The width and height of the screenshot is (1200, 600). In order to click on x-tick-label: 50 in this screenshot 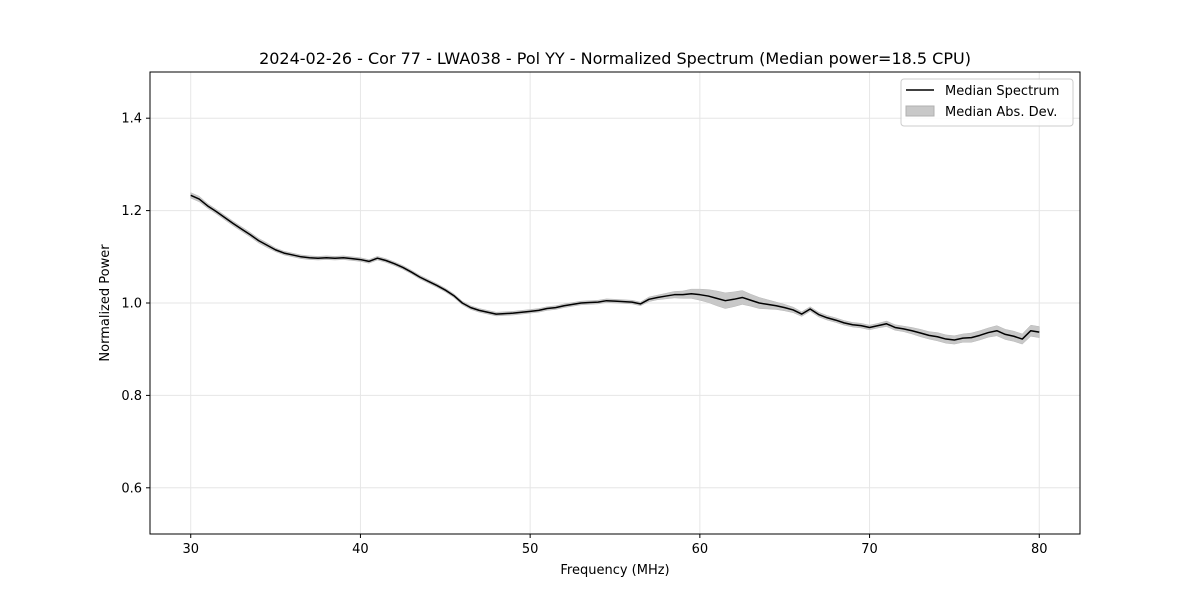, I will do `click(530, 549)`.